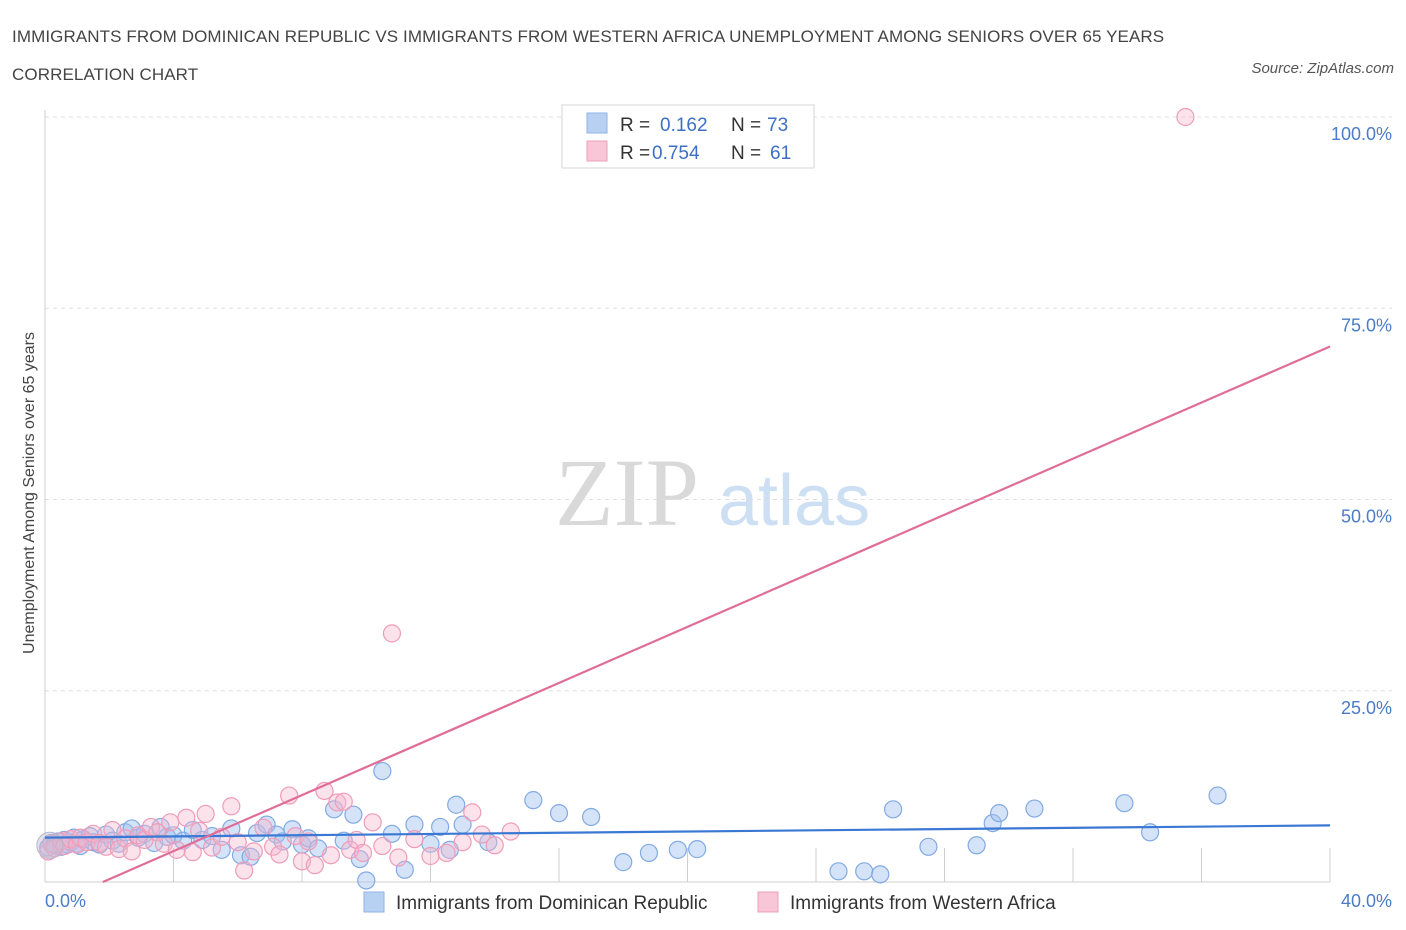  I want to click on legend-r-label-2: R =, so click(635, 153).